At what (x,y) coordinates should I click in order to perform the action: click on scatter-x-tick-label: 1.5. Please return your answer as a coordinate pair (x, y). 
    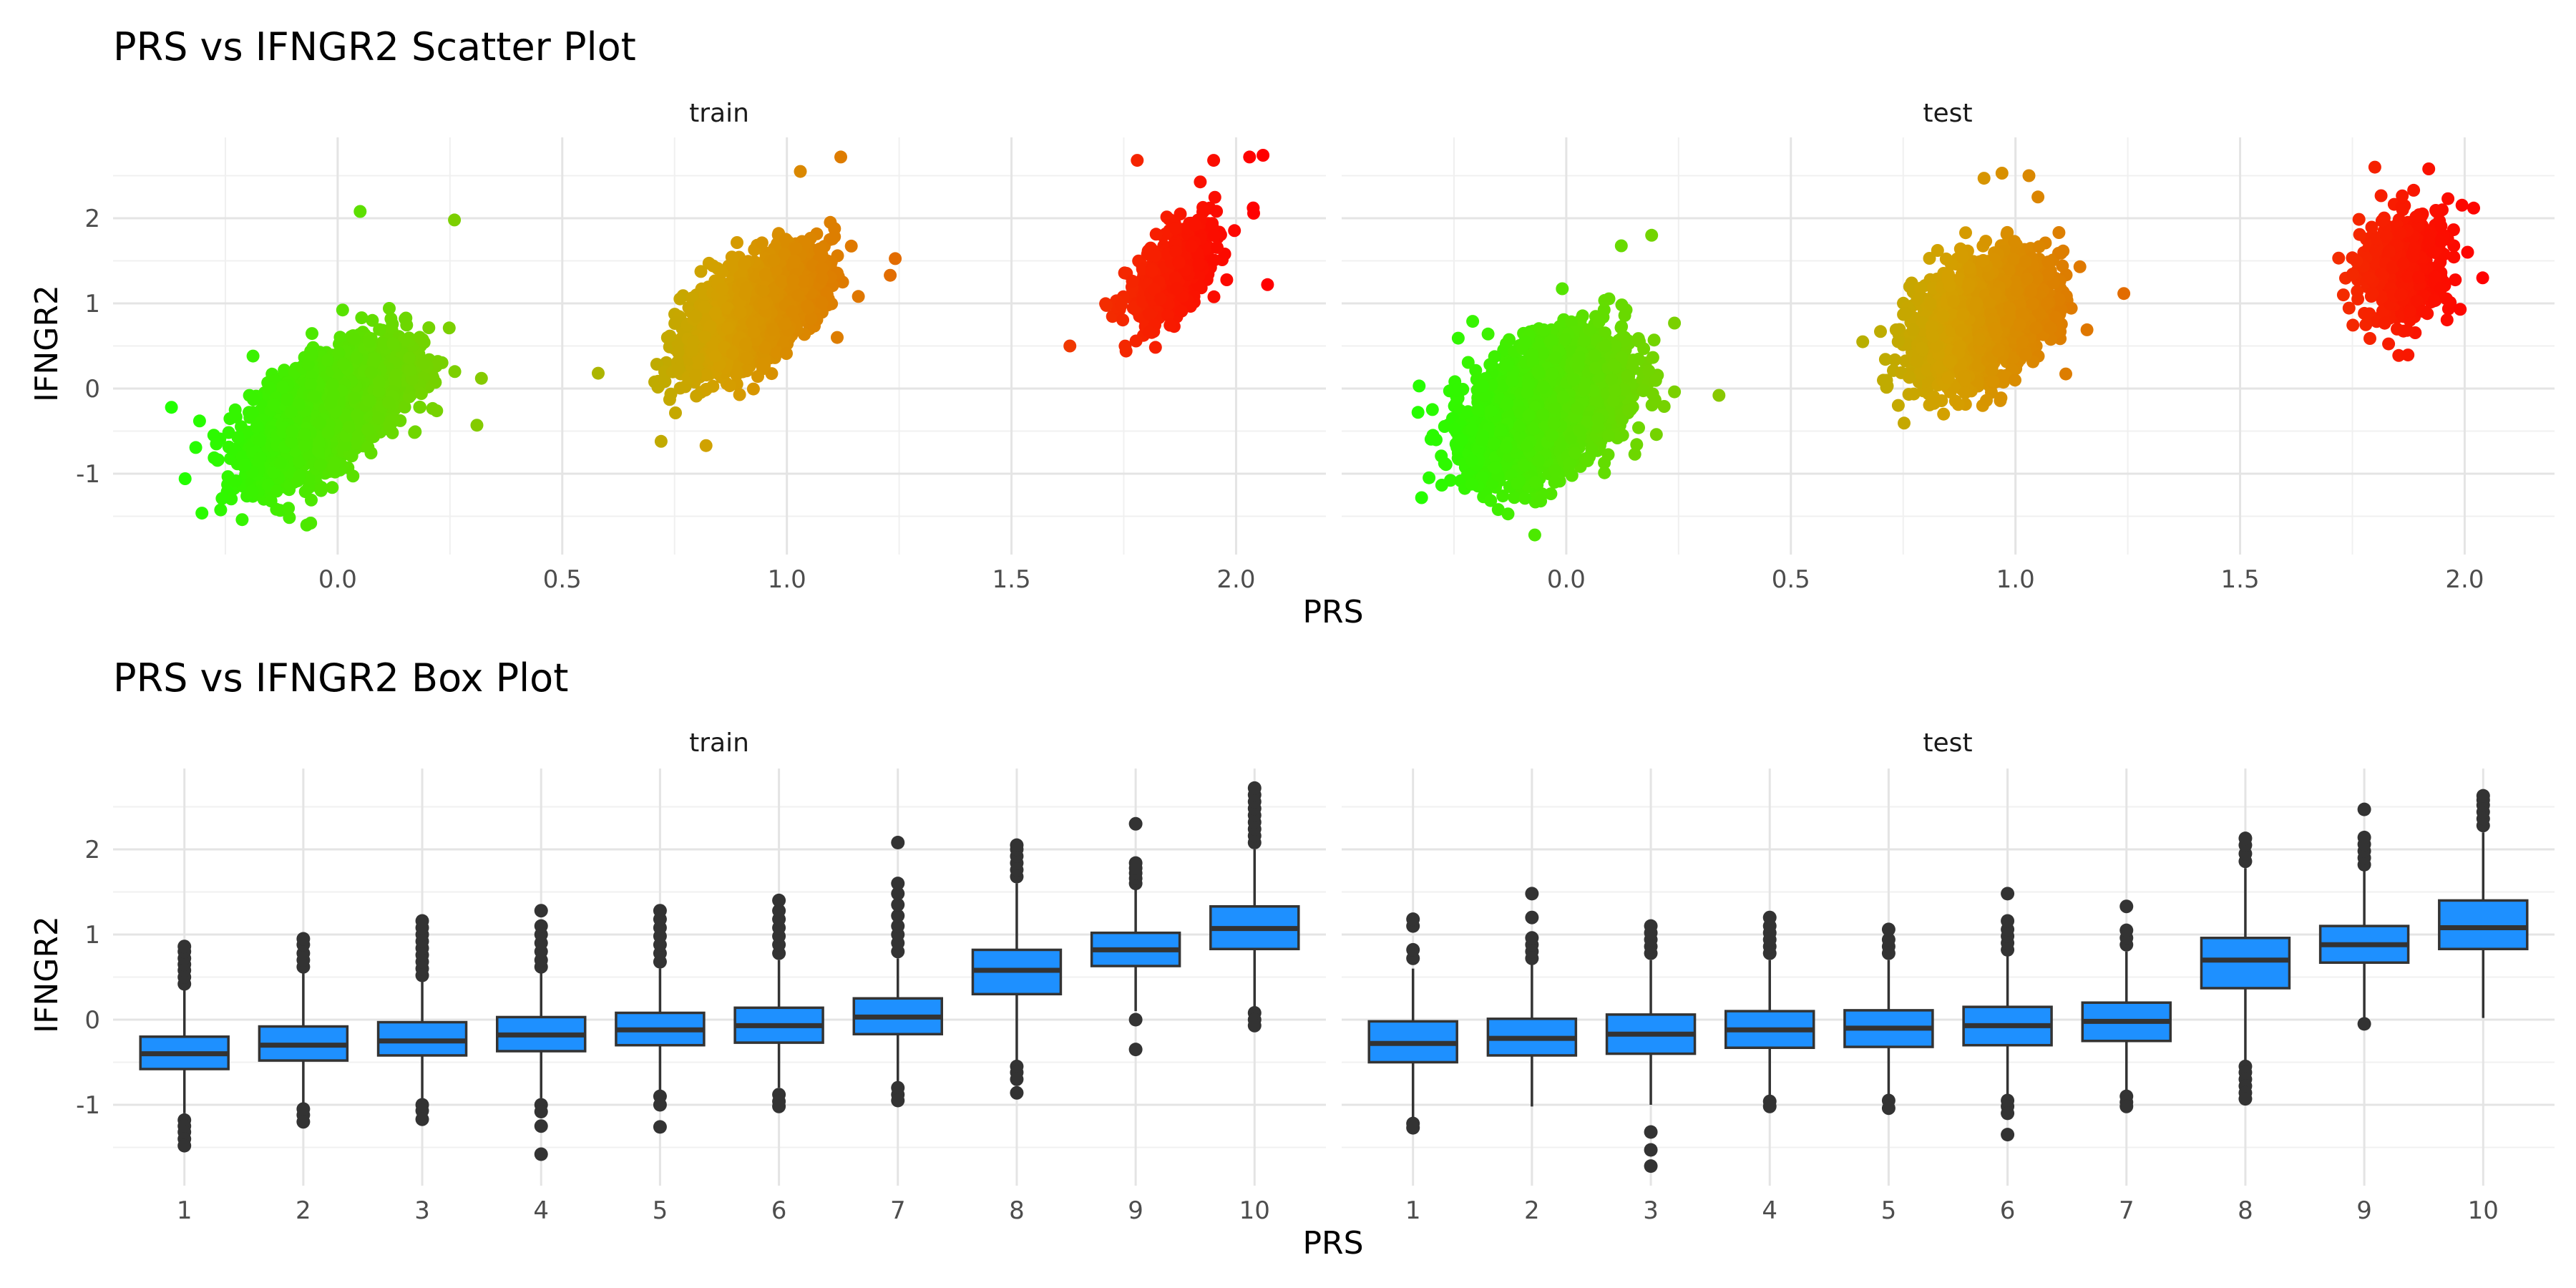
    Looking at the image, I should click on (1011, 579).